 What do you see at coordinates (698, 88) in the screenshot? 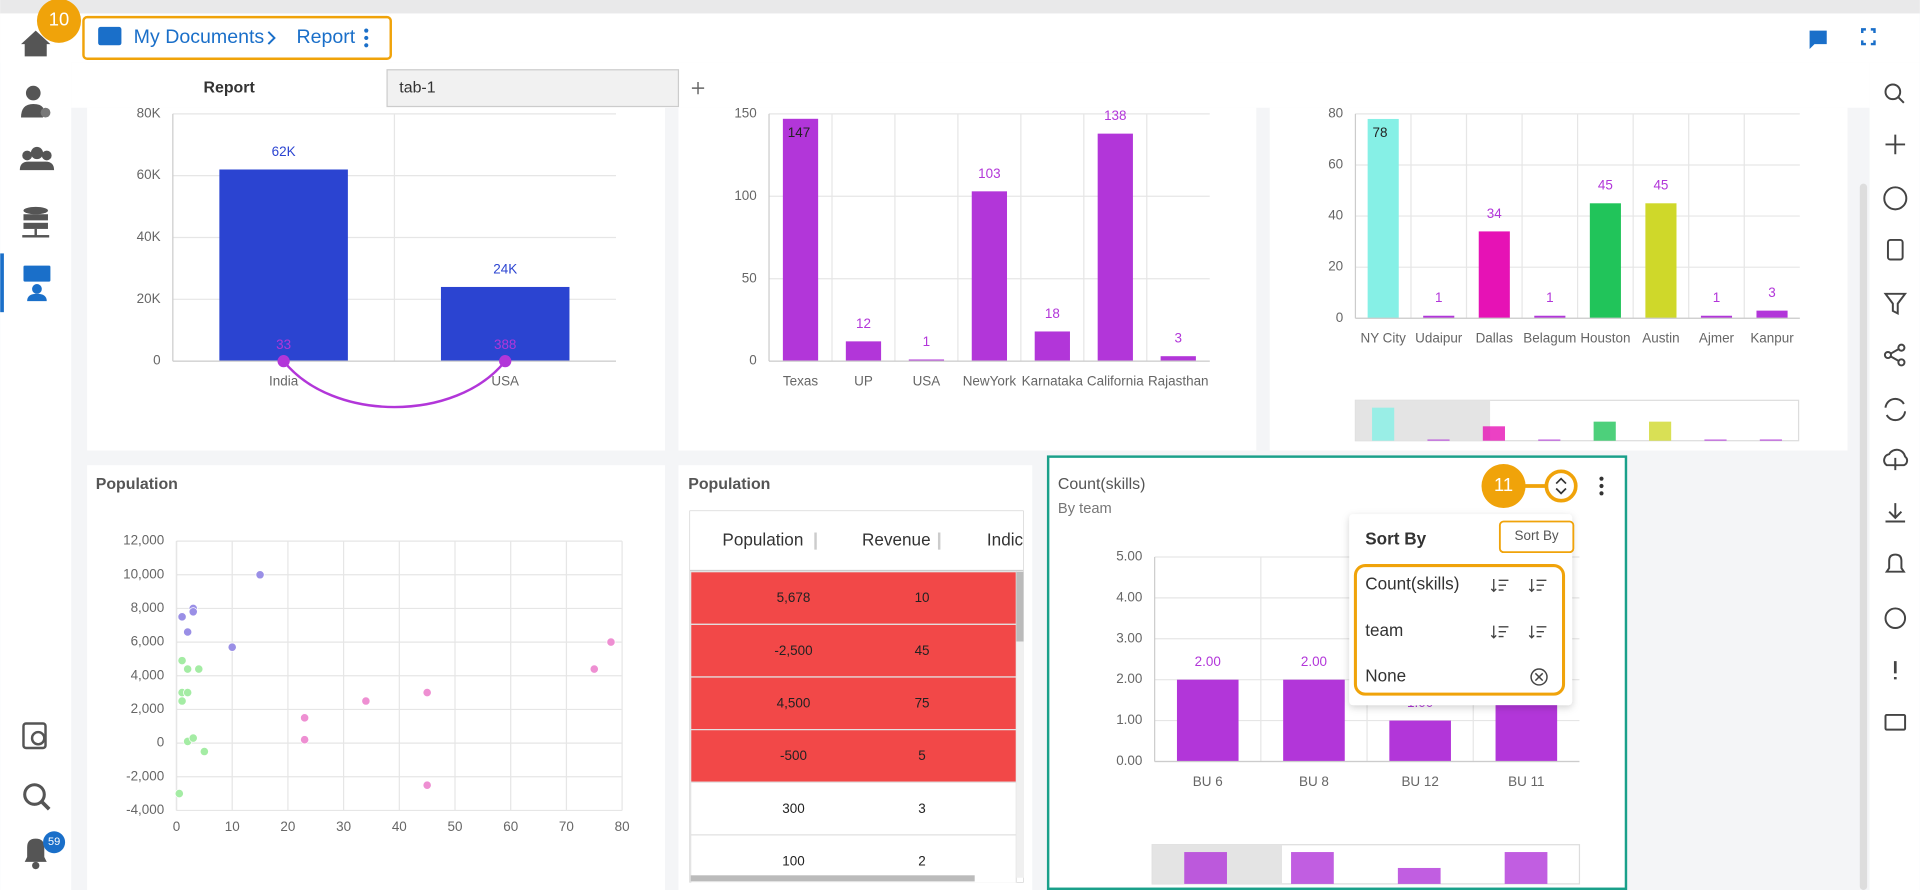
I see `add-tab` at bounding box center [698, 88].